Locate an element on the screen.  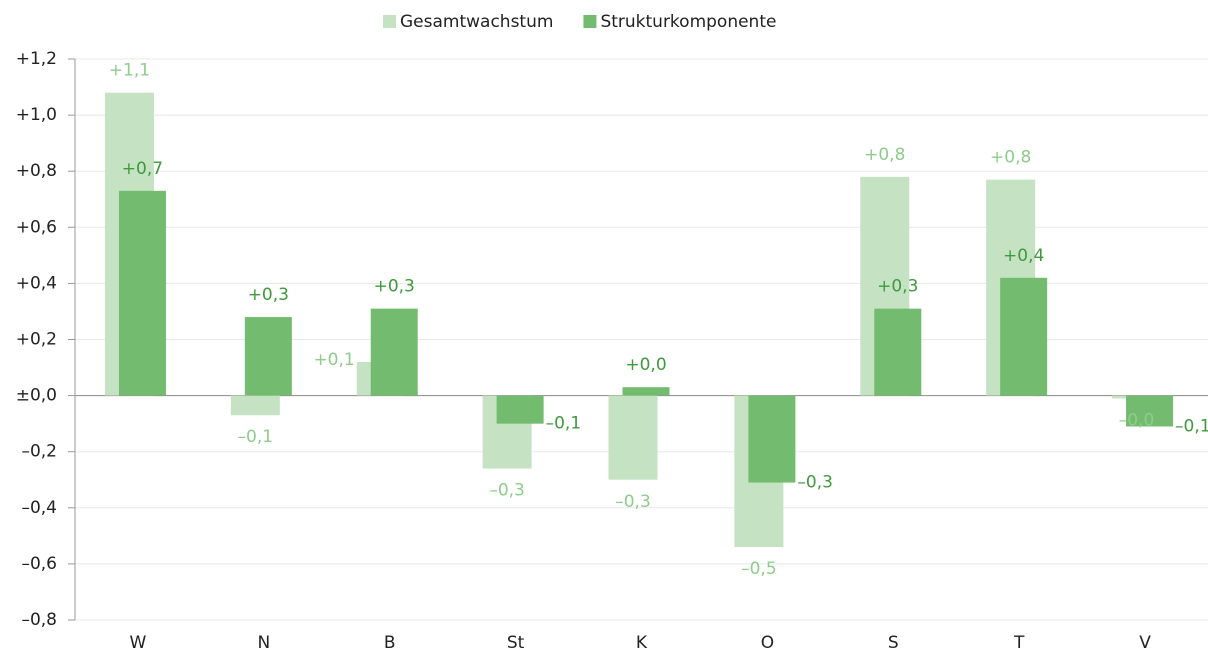
y-tick-label: +0,6 is located at coordinates (36, 227).